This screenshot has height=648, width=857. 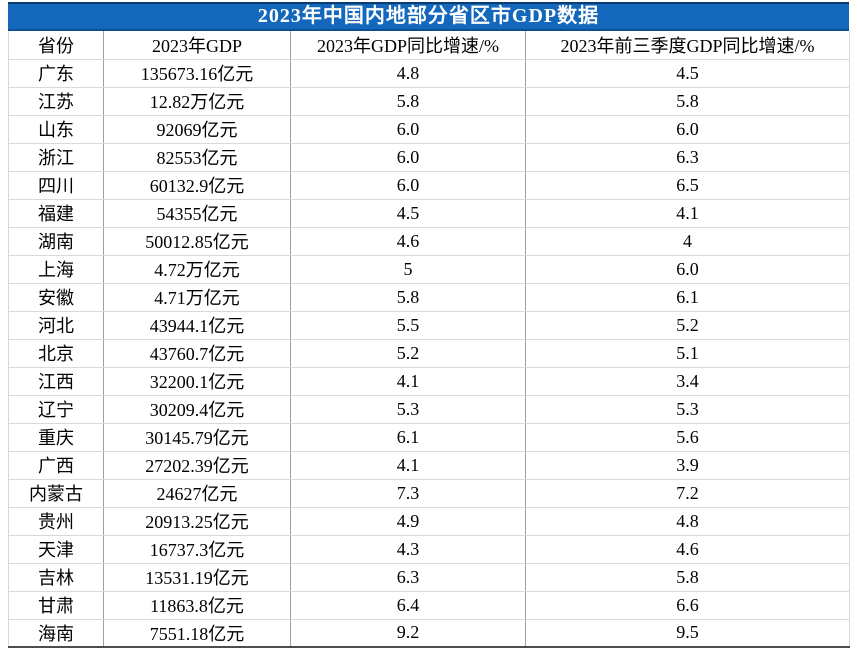 I want to click on table-row: 重庆 30145.79亿元 6.1 5.6, so click(x=429, y=437).